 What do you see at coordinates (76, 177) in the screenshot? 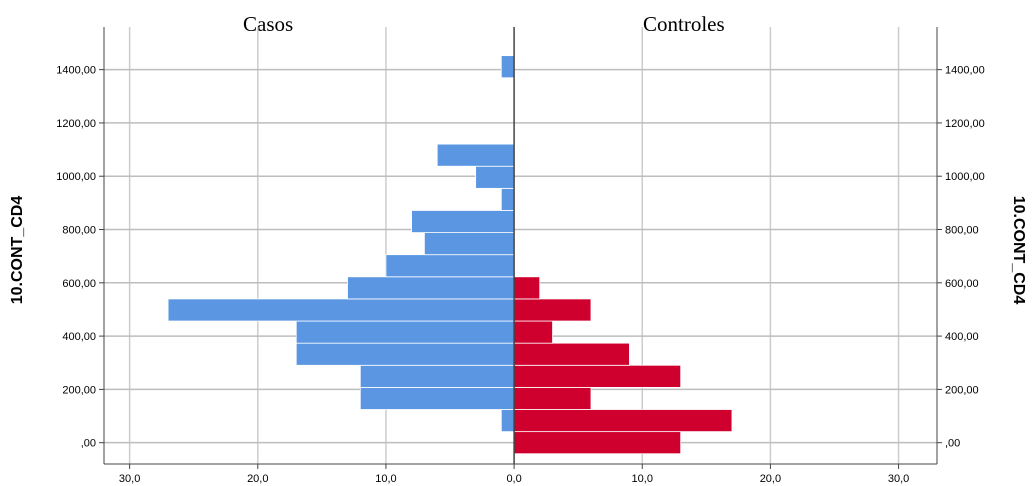
I see `y-tick-label-left: 1000,00` at bounding box center [76, 177].